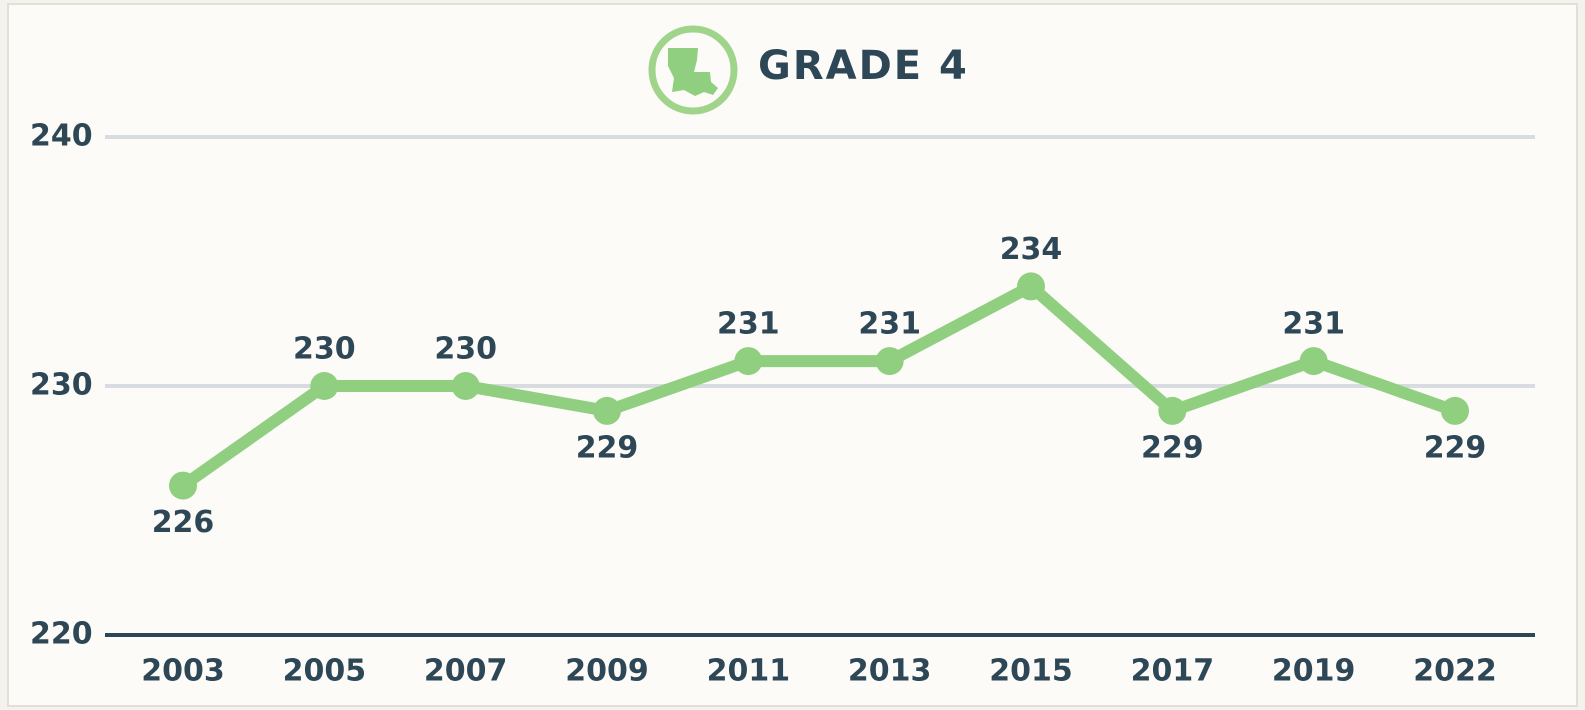 The width and height of the screenshot is (1585, 710). What do you see at coordinates (1455, 671) in the screenshot?
I see `x-tick-label: 2022` at bounding box center [1455, 671].